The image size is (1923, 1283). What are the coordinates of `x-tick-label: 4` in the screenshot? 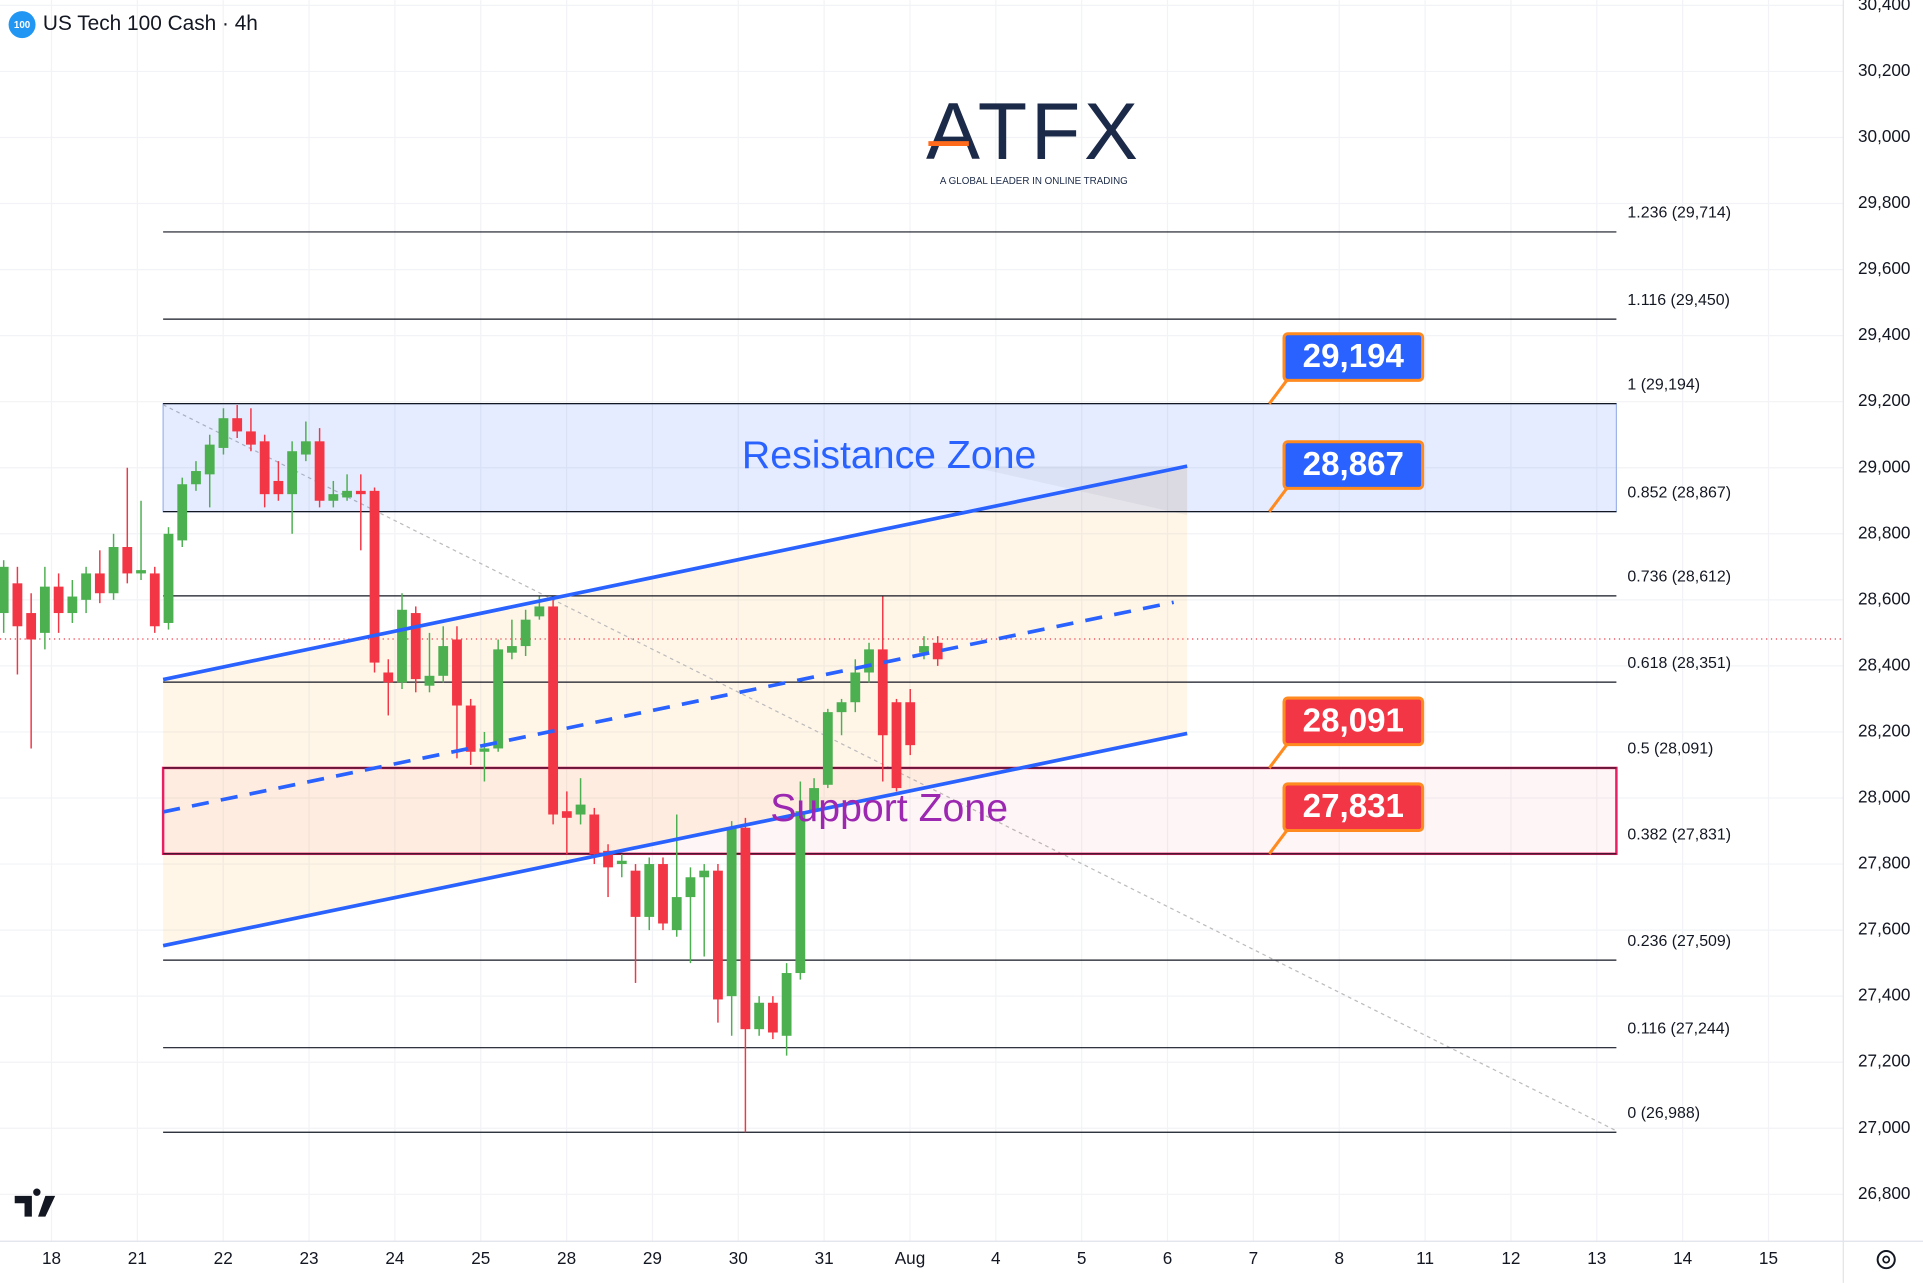 It's located at (996, 1258).